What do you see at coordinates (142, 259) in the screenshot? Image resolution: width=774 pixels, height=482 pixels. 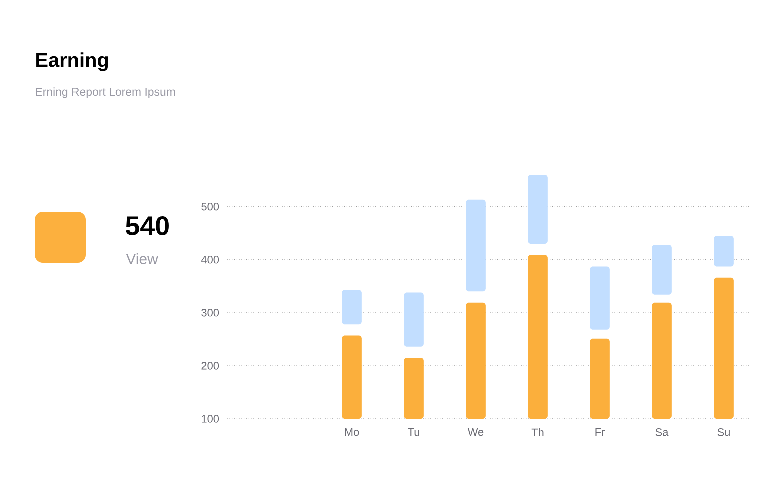 I see `text: View` at bounding box center [142, 259].